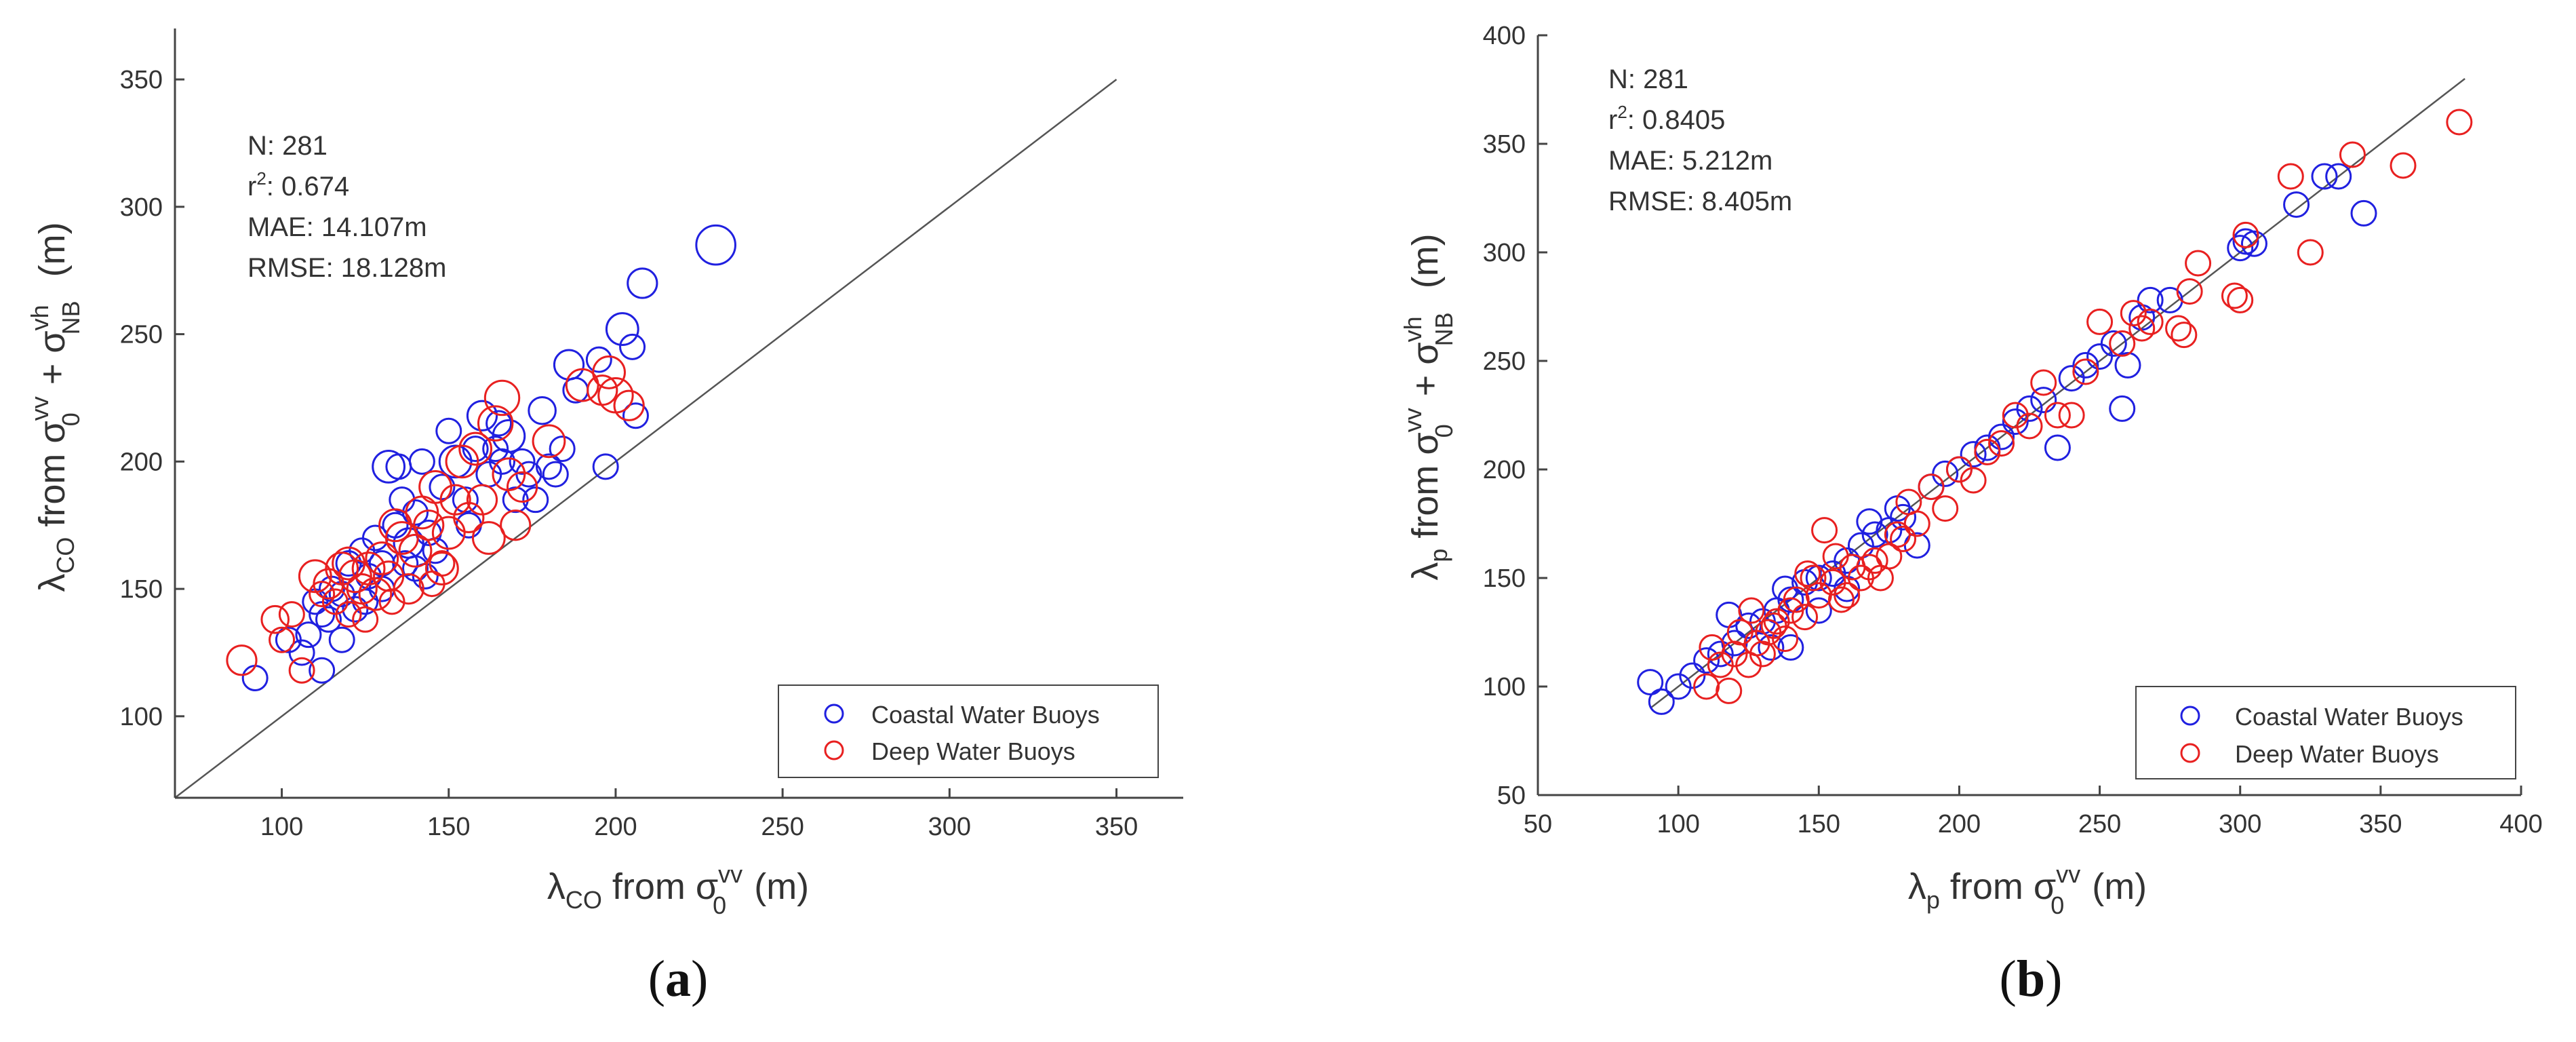  What do you see at coordinates (1429, 406) in the screenshot?
I see `y-axis-label: λp from σvv 0 + σvh NB (m)` at bounding box center [1429, 406].